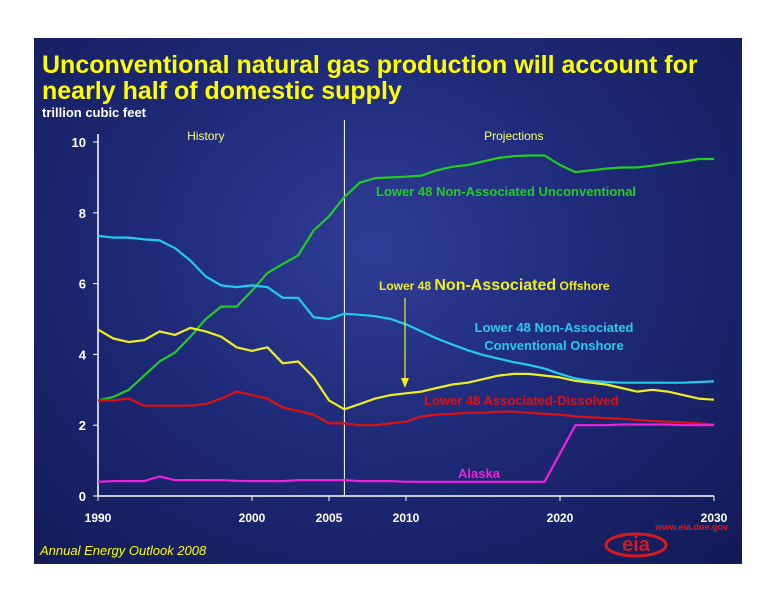 The width and height of the screenshot is (776, 600). I want to click on region-label: Projections, so click(513, 136).